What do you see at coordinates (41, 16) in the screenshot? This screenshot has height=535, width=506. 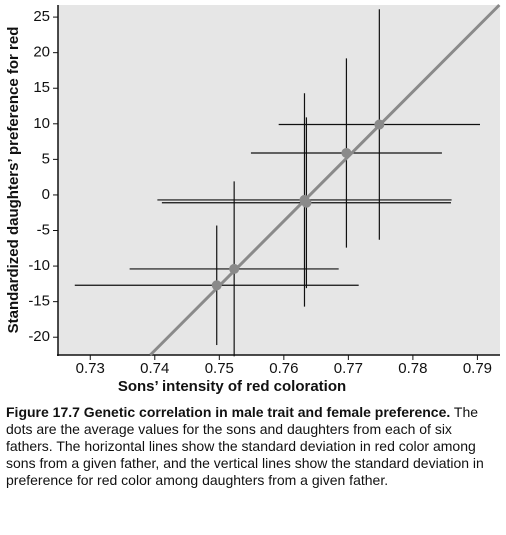 I see `y-tick-label: 25` at bounding box center [41, 16].